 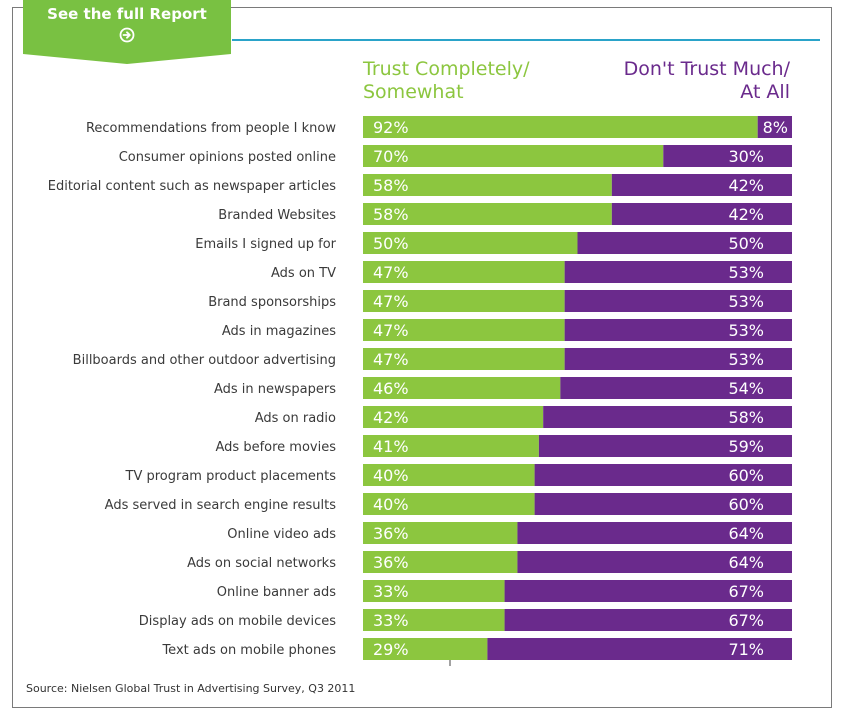 I want to click on value-distrust-2: 42%, so click(x=746, y=185).